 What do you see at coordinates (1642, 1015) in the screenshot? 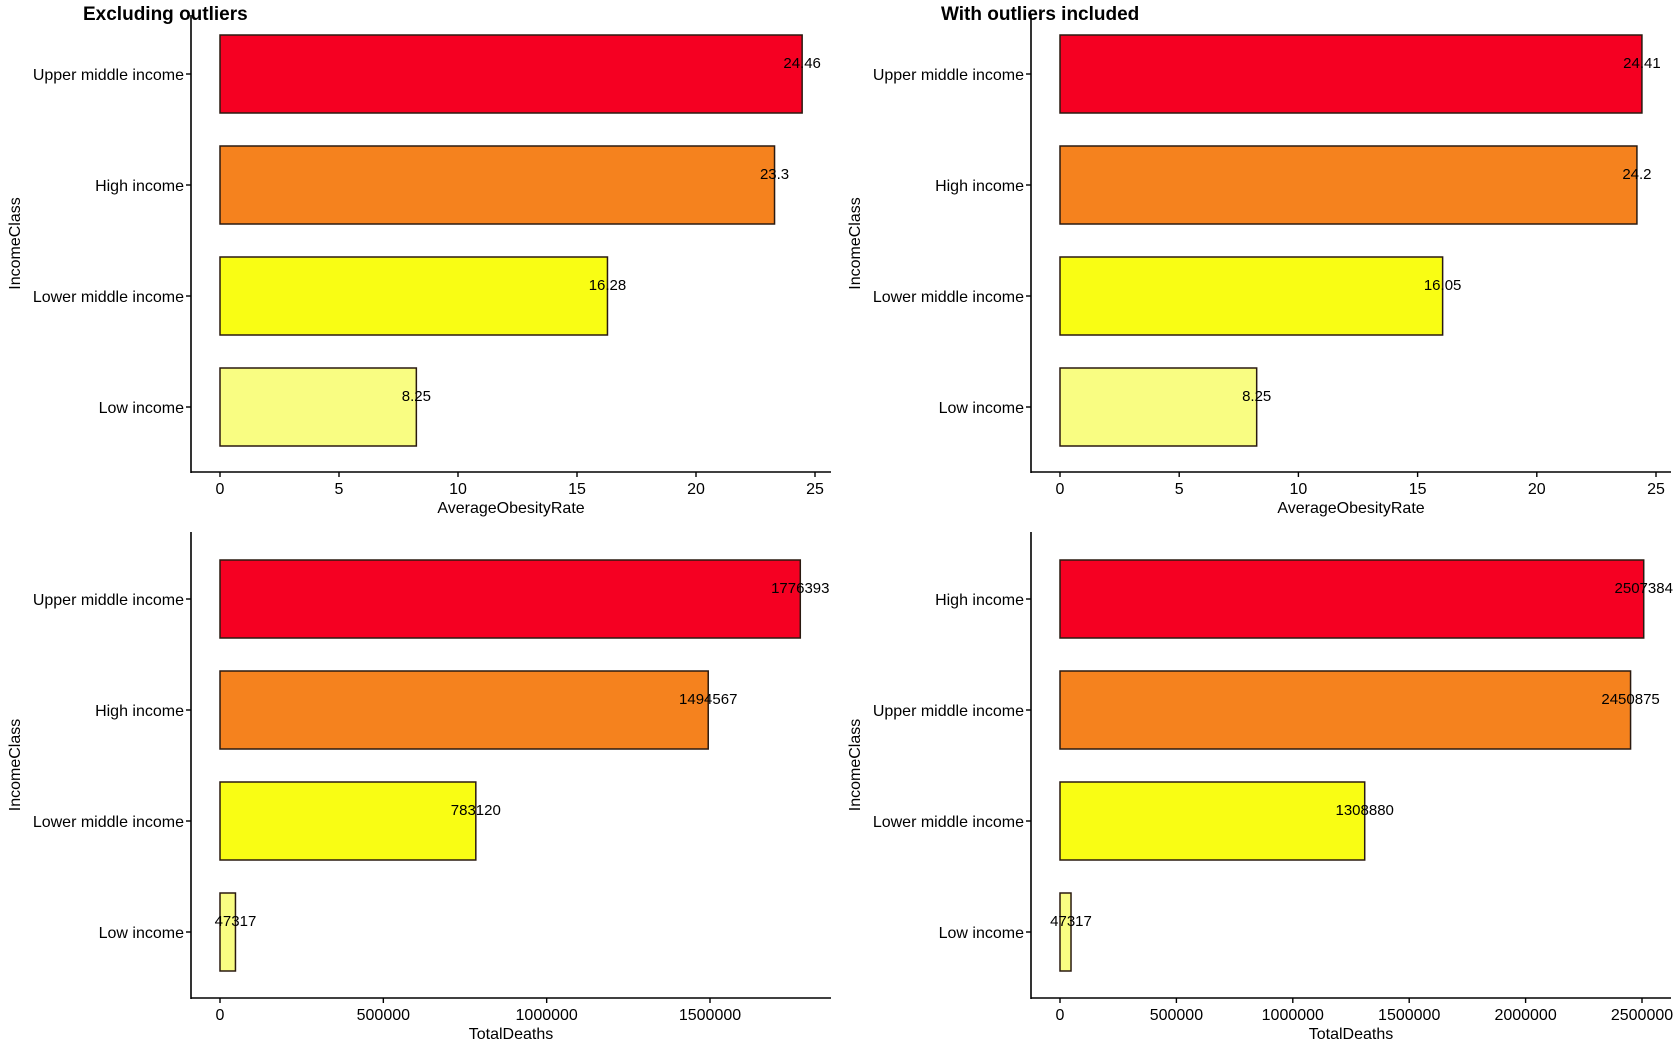
I see `x-tick-label: 2500000` at bounding box center [1642, 1015].